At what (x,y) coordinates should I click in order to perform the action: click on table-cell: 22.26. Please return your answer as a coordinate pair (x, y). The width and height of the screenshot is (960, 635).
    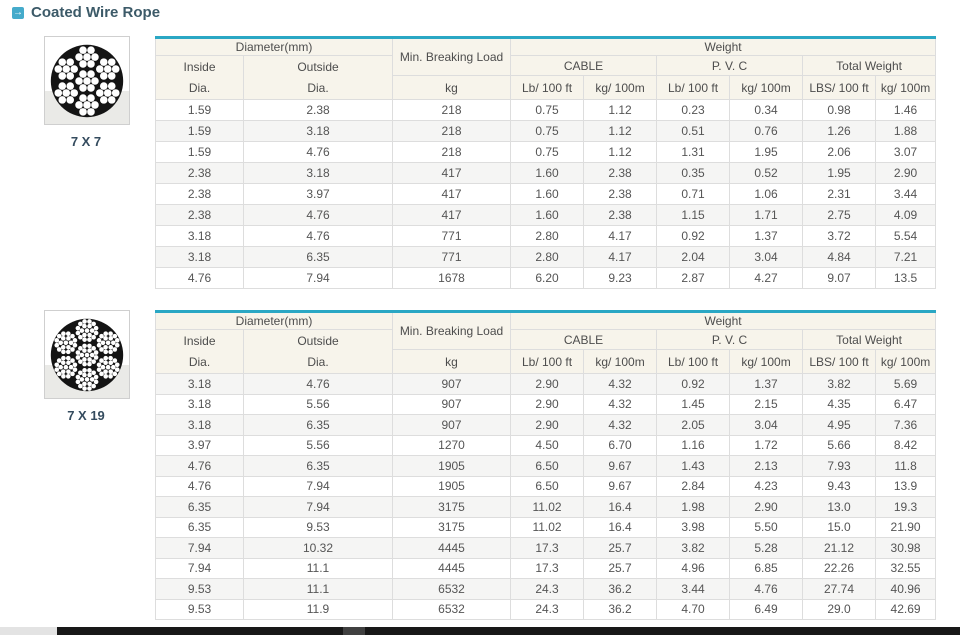
    Looking at the image, I should click on (839, 568).